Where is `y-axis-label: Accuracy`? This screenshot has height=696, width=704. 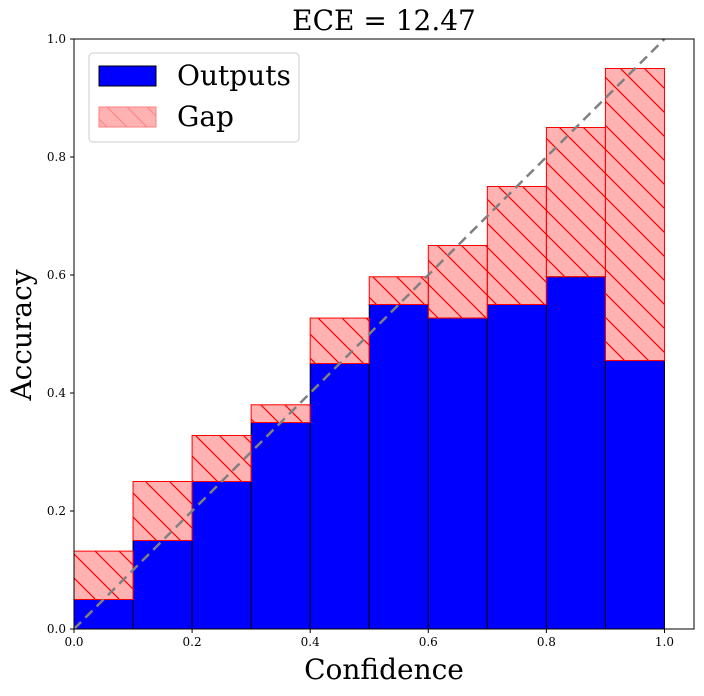
y-axis-label: Accuracy is located at coordinates (21, 335).